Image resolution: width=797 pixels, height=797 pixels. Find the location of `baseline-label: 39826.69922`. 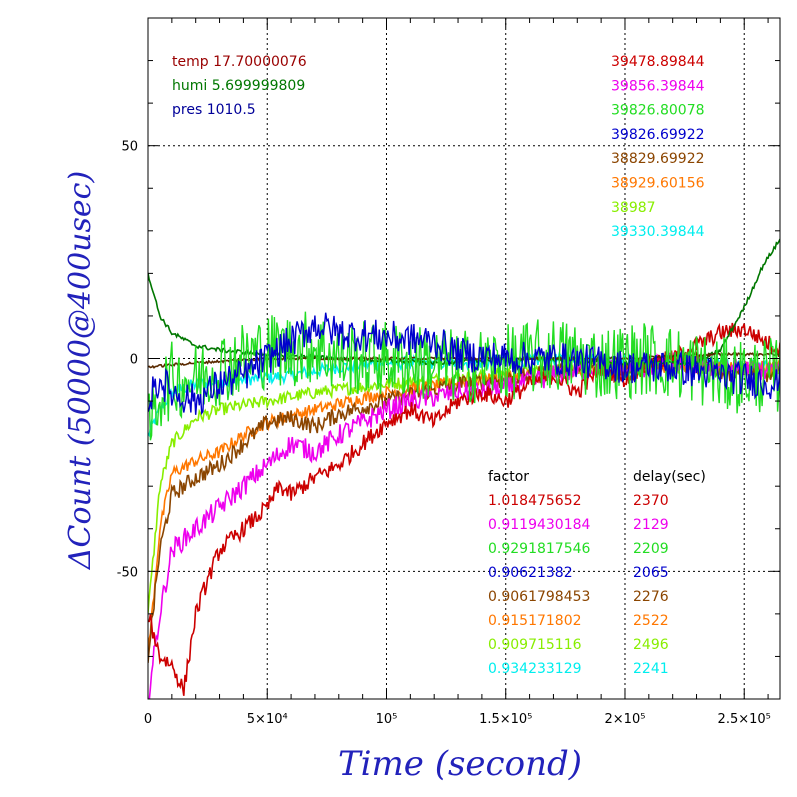

baseline-label: 39826.69922 is located at coordinates (658, 135).